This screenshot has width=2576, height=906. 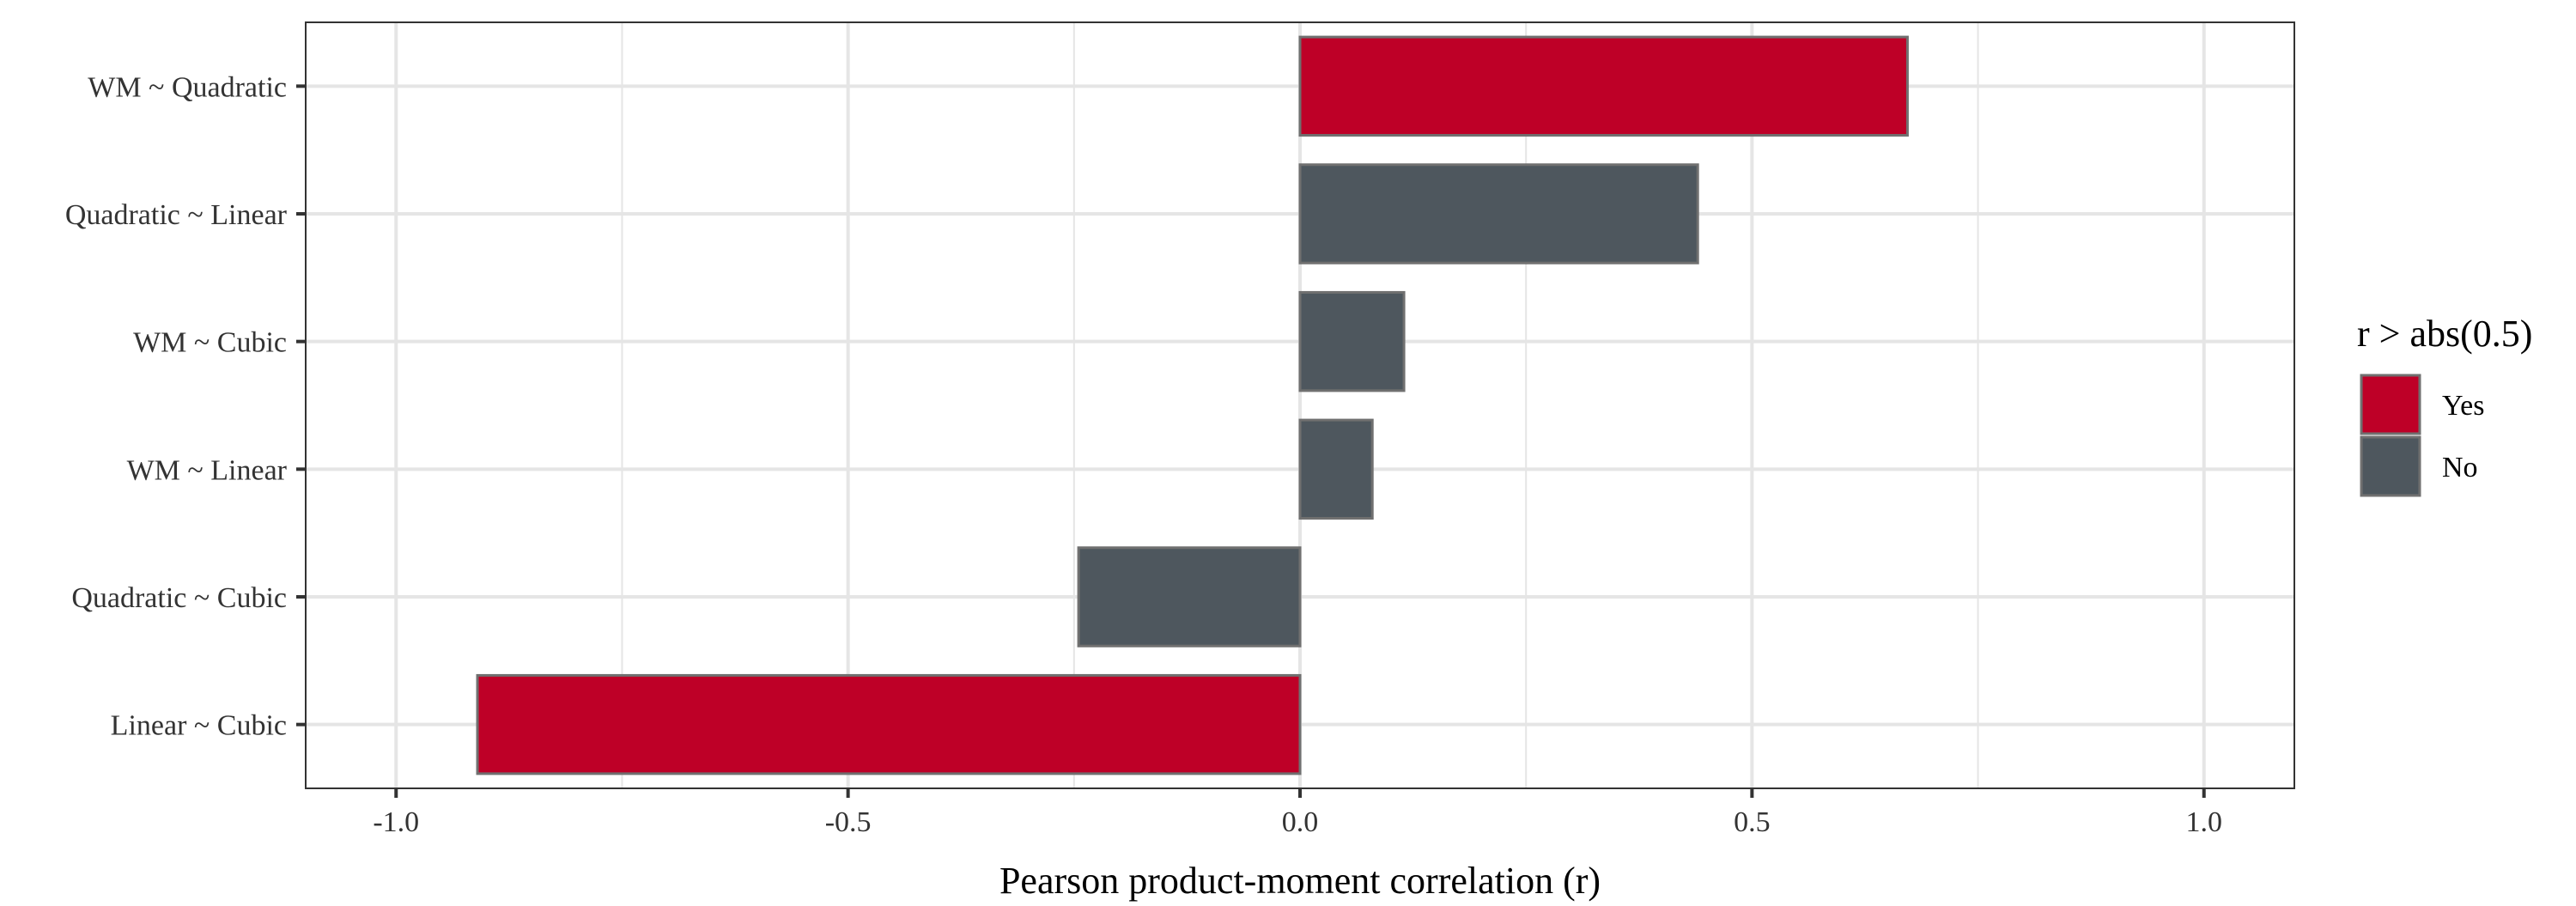 I want to click on legend: r > abs(0.5) Yes No, so click(x=2444, y=405).